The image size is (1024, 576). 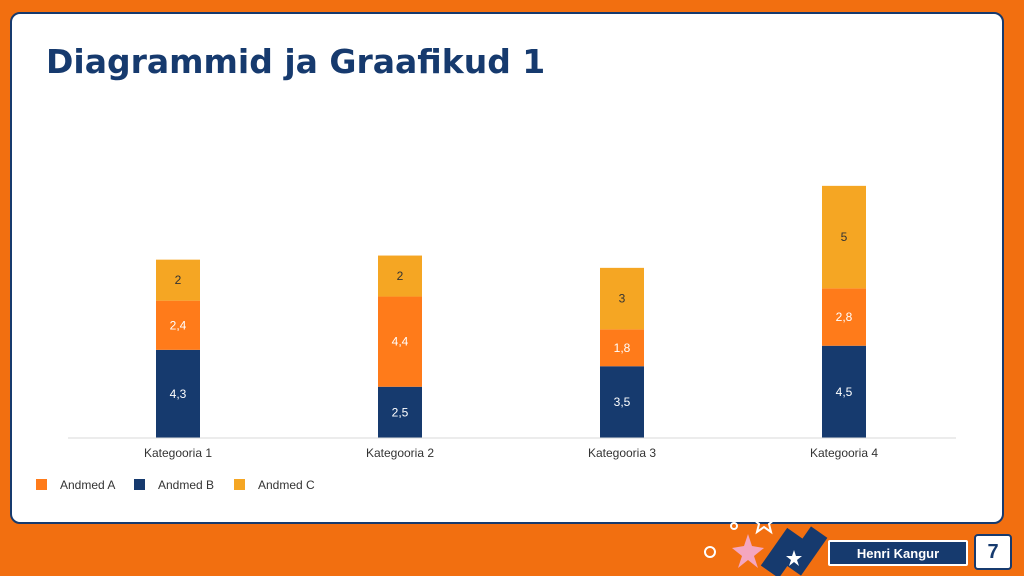 I want to click on data-label: 2,4, so click(x=178, y=325).